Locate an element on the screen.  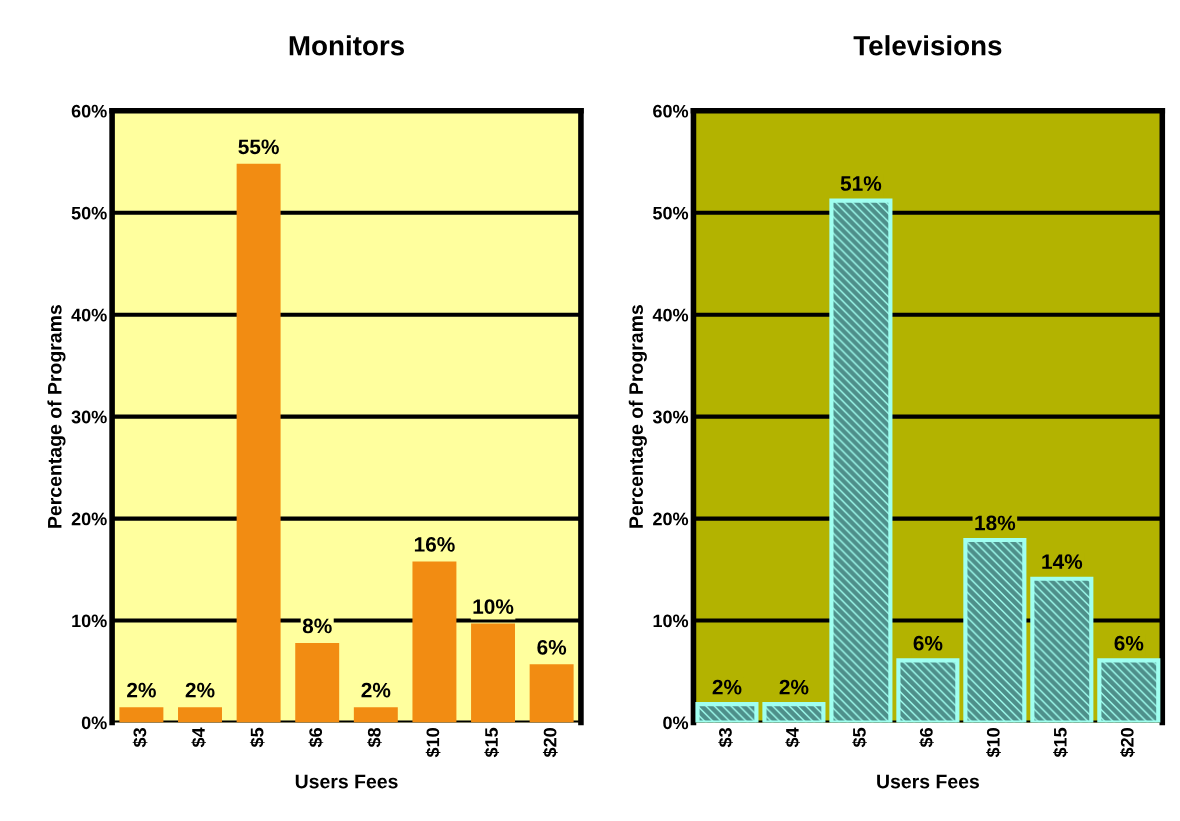
chart-title: Televisions is located at coordinates (927, 45).